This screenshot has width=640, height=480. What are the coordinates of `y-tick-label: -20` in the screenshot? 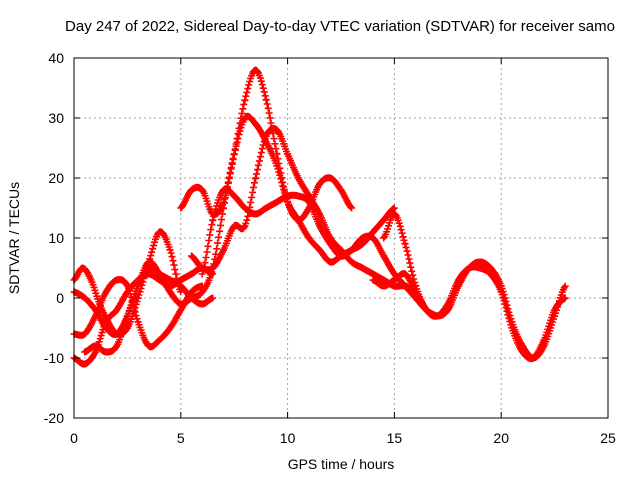 It's located at (54, 418).